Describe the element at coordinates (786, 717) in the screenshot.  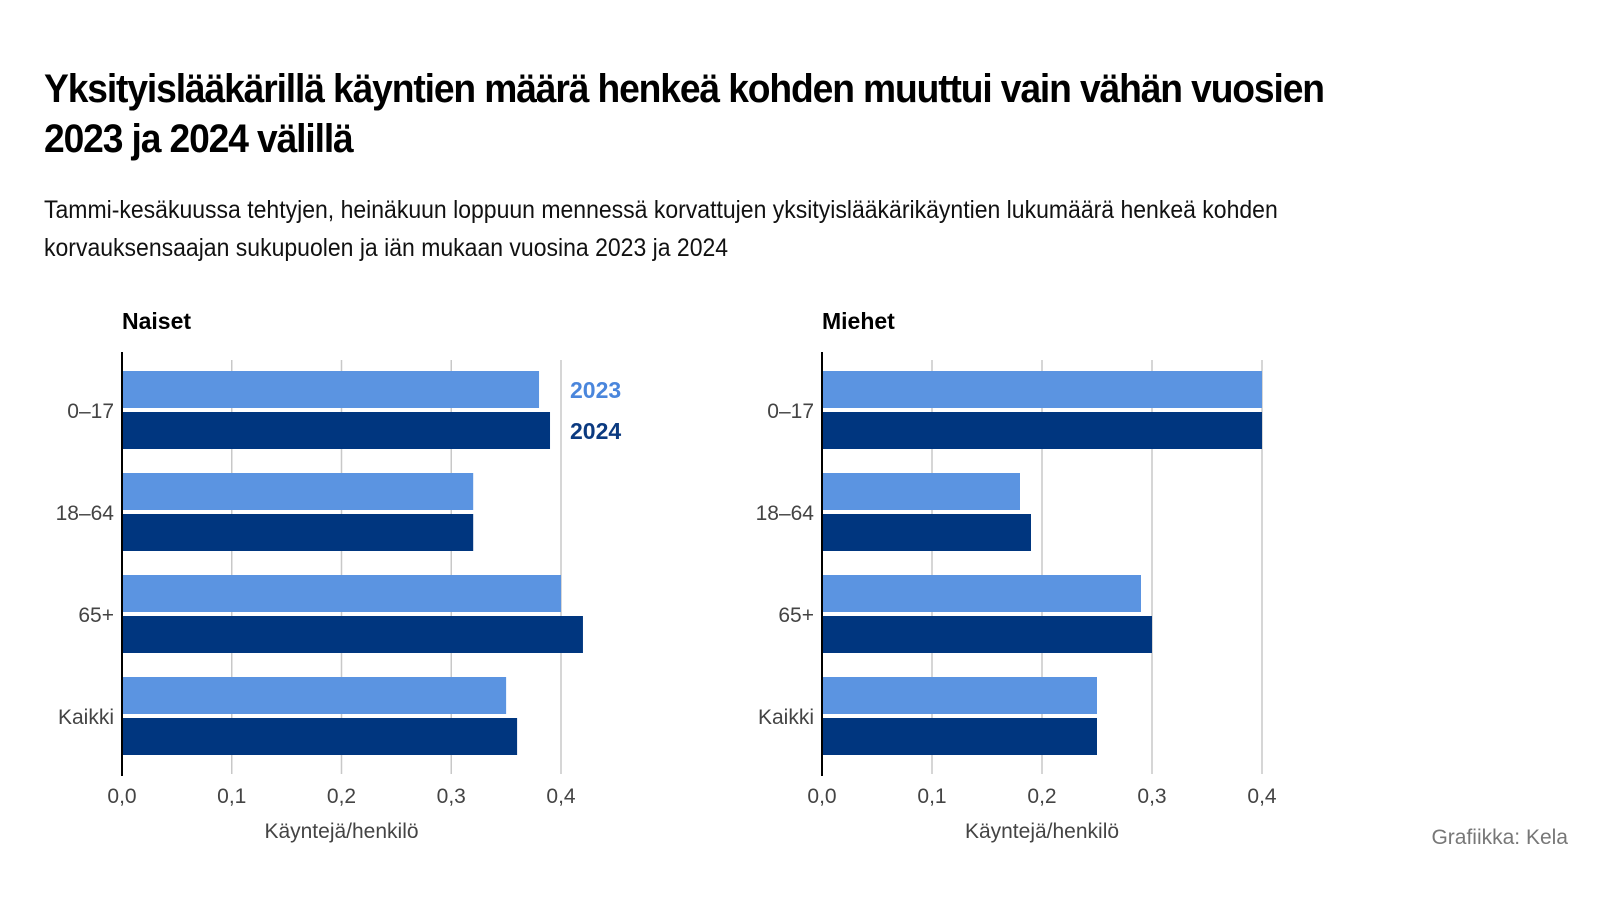
I see `category-label-miehet-3: Kaikki` at that location.